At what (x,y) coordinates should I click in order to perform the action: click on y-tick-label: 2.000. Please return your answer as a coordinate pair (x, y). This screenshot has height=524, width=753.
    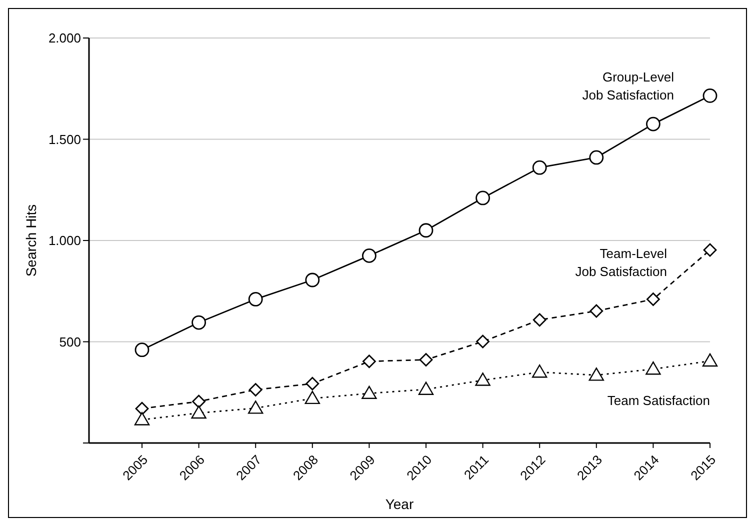
    Looking at the image, I should click on (64, 38).